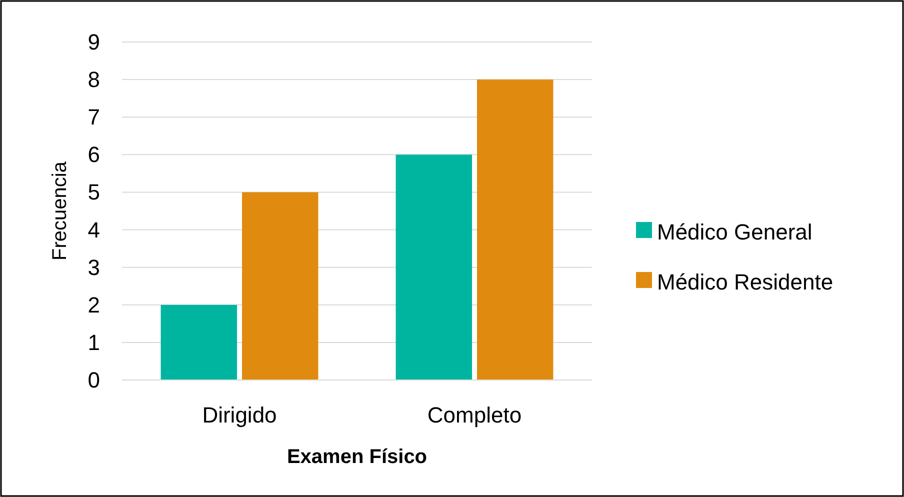 The width and height of the screenshot is (904, 497). I want to click on x-axis-title: Examen Físico, so click(357, 457).